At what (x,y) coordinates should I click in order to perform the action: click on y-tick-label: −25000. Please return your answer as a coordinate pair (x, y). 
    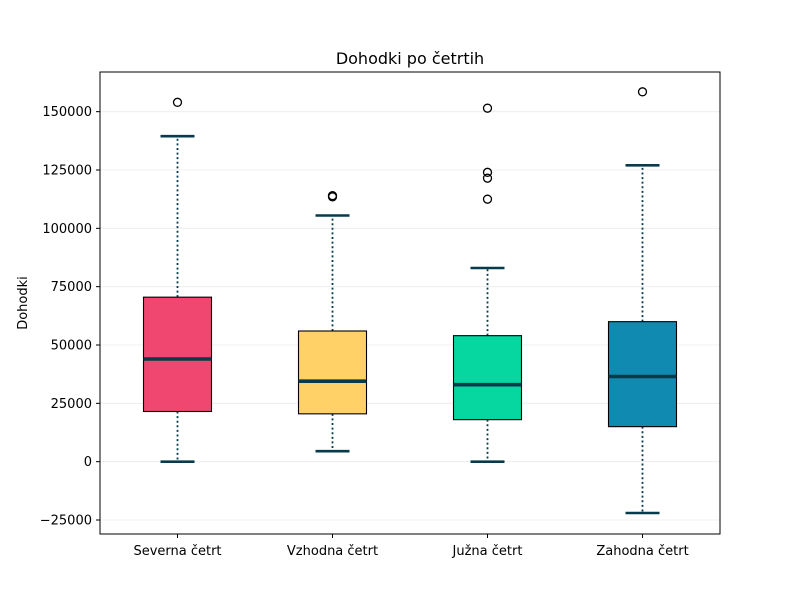
    Looking at the image, I should click on (66, 521).